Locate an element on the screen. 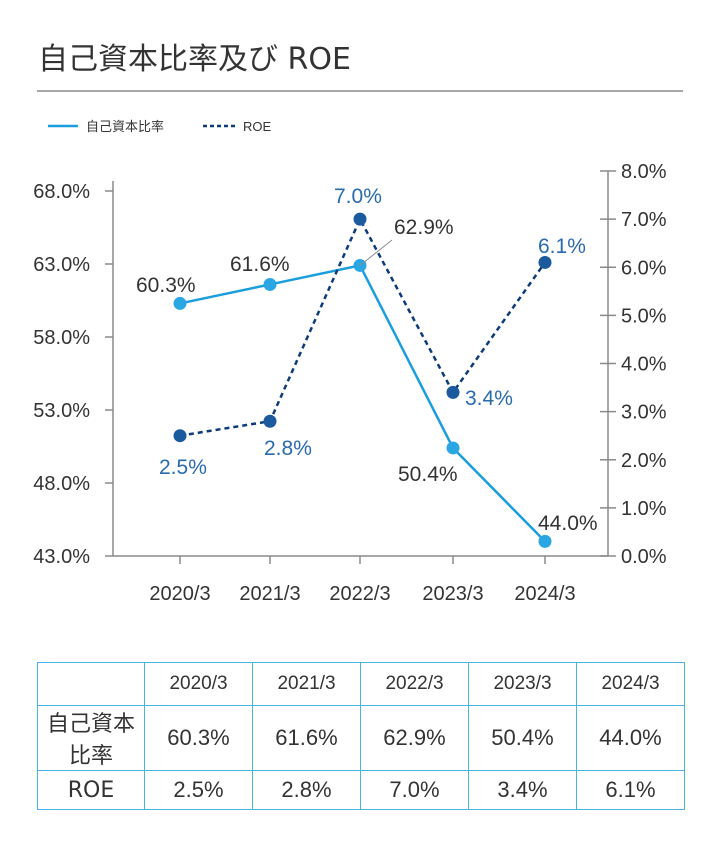  left-axis-tick-label: 68.0% is located at coordinates (61, 192).